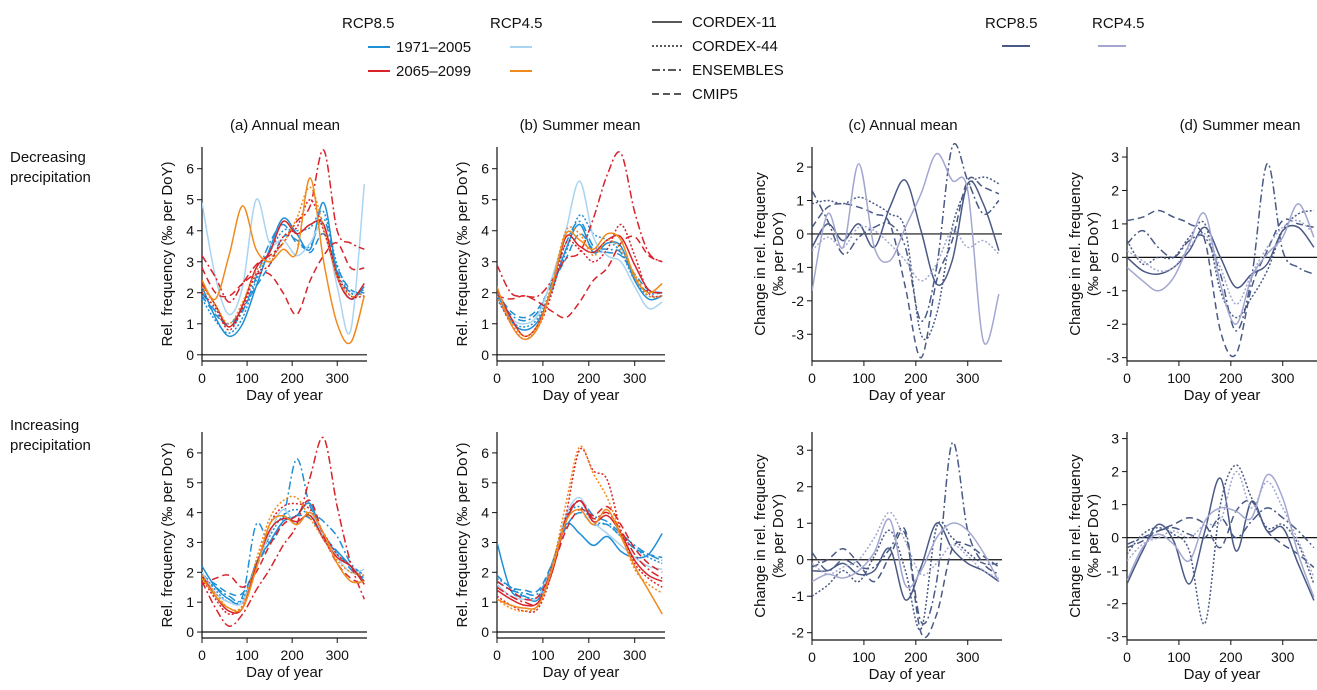 This screenshot has height=690, width=1317. What do you see at coordinates (734, 22) in the screenshot?
I see `legend-style-cordex11-label: CORDEX-11` at bounding box center [734, 22].